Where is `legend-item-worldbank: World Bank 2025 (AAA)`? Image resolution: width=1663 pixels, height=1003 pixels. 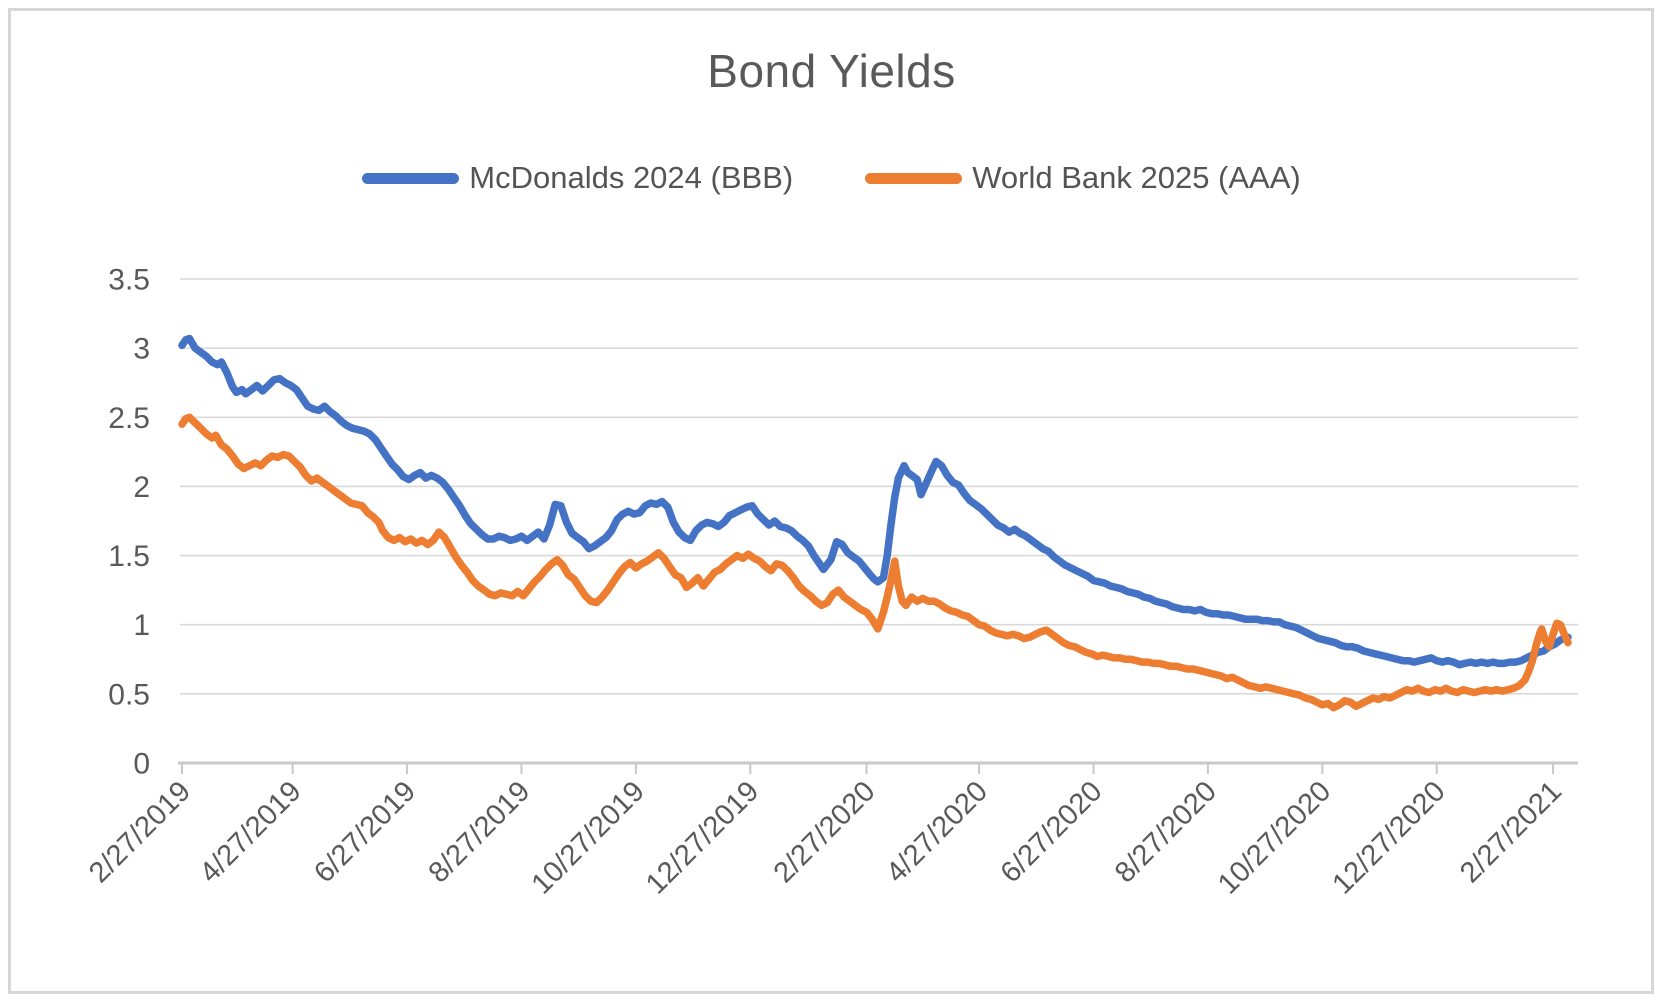 legend-item-worldbank: World Bank 2025 (AAA) is located at coordinates (1083, 178).